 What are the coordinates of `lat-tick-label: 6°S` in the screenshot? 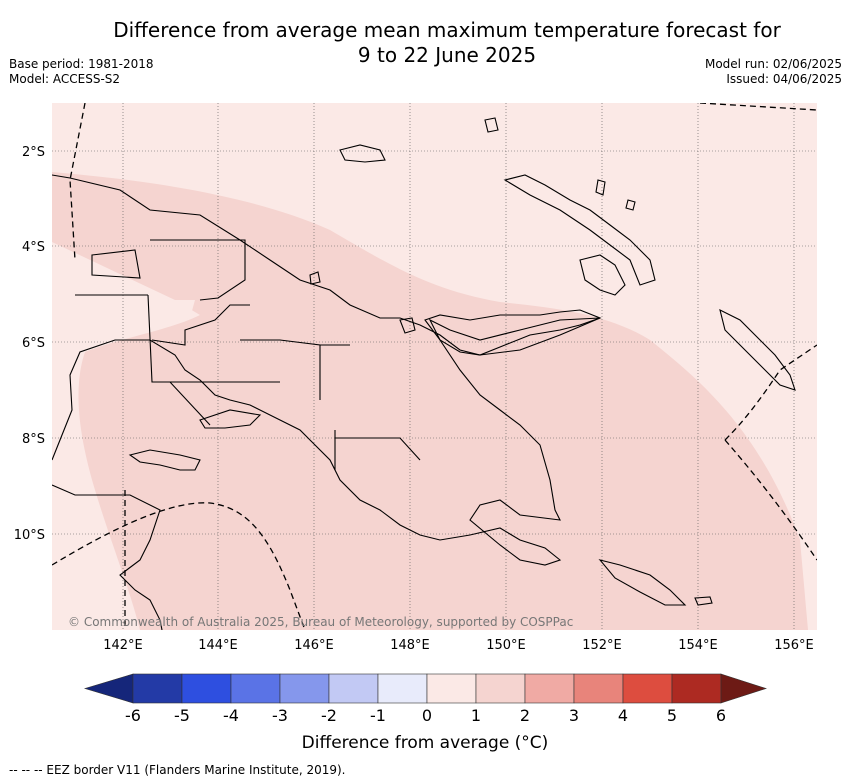 It's located at (33, 343).